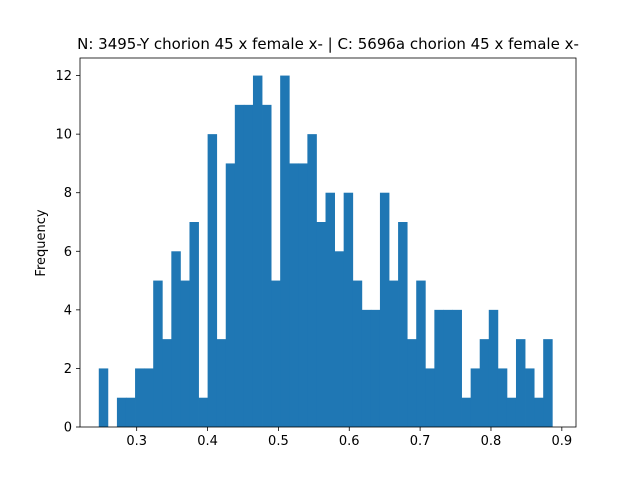 The image size is (640, 480). What do you see at coordinates (420, 441) in the screenshot?
I see `x-tick-label: 0.7` at bounding box center [420, 441].